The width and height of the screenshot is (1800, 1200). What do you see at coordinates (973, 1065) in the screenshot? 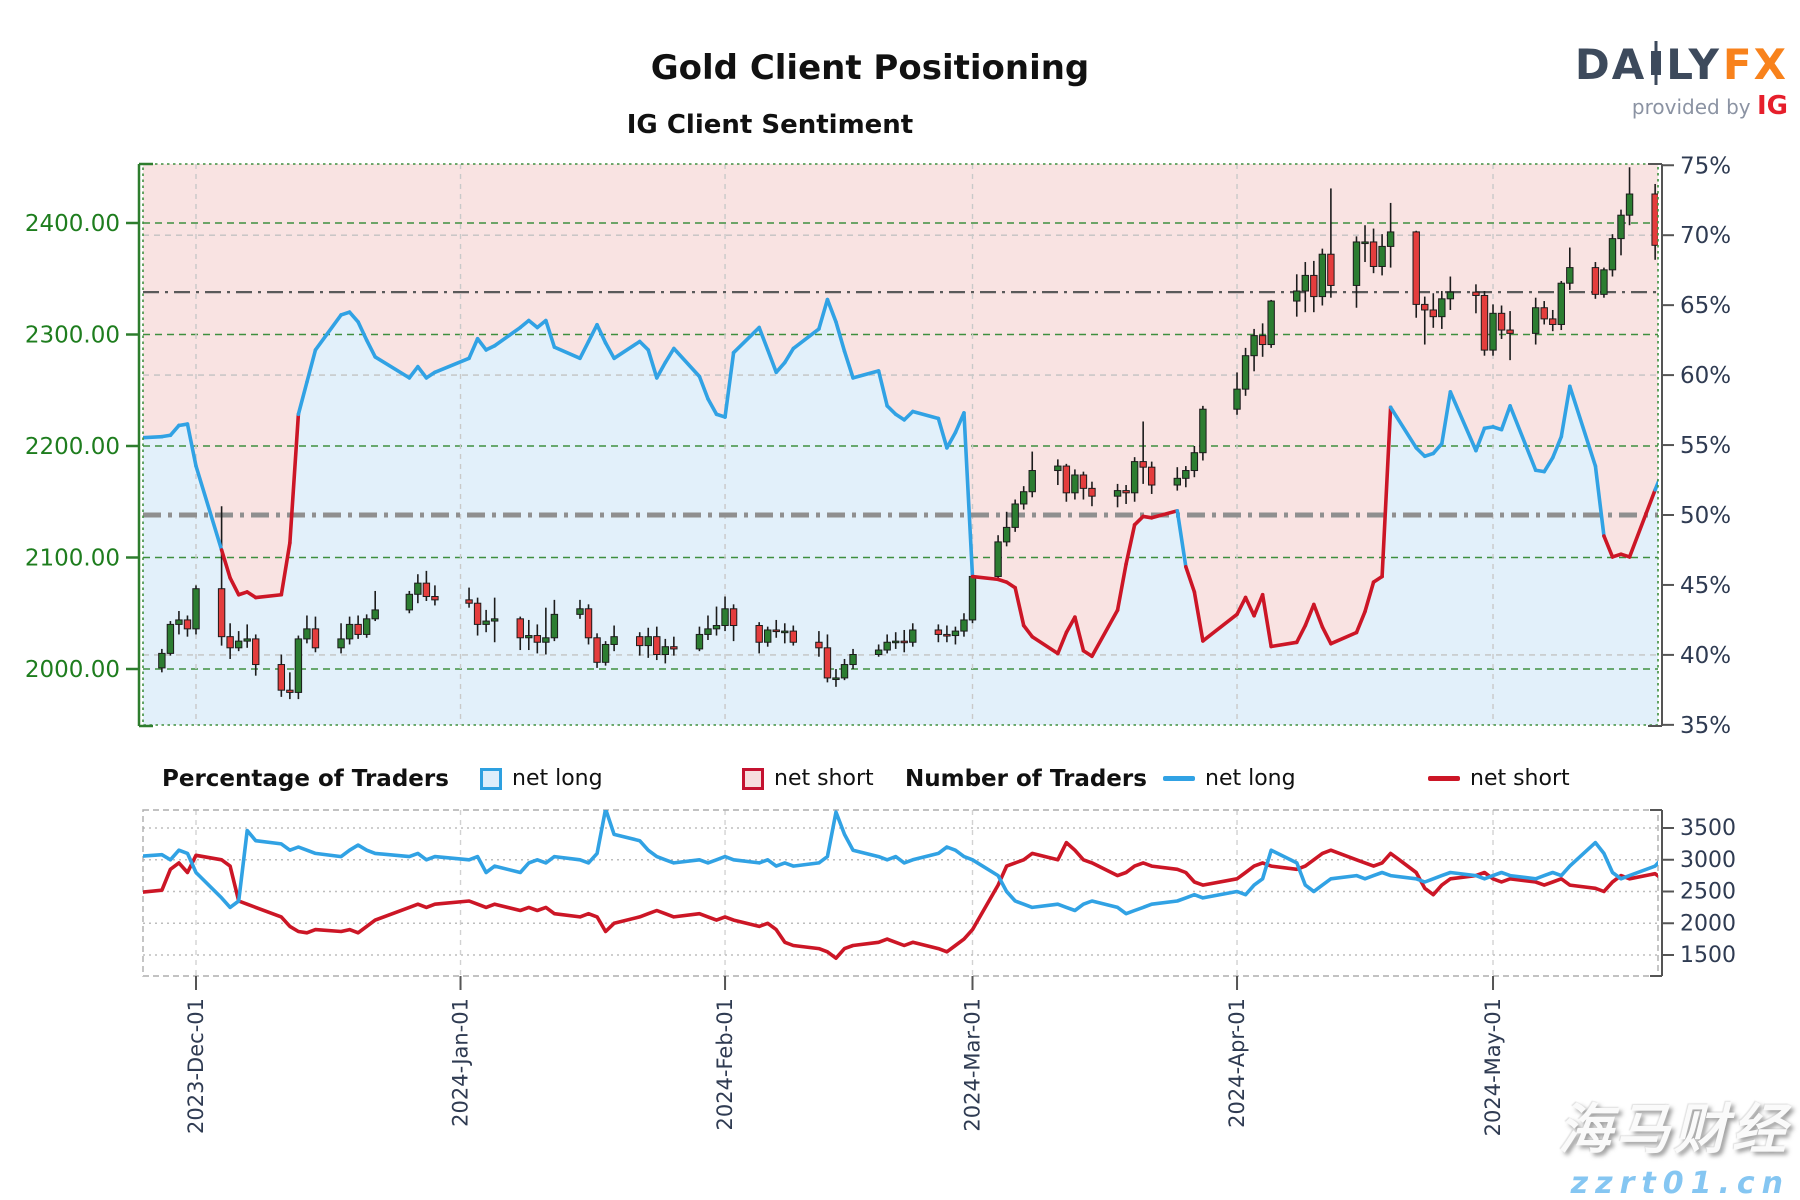
I see `date-tick-label: 2024-Mar-01` at bounding box center [973, 1065].